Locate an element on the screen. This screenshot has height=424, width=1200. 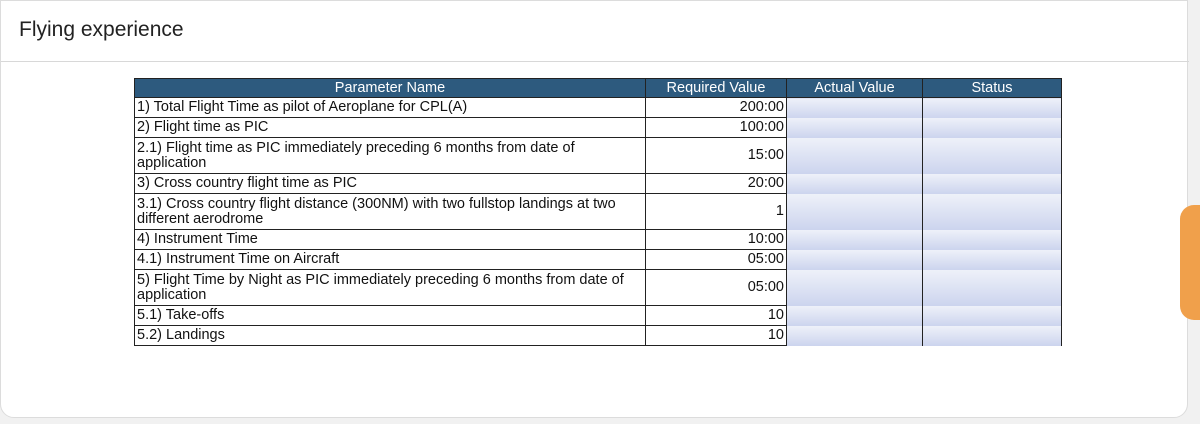
parameter-name: 3) Cross country flight time as PIC is located at coordinates (390, 183).